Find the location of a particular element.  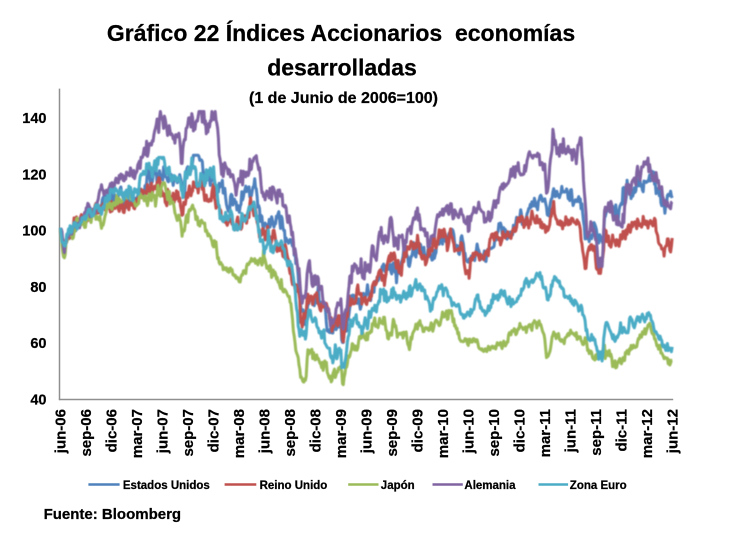

svg-text: 100 is located at coordinates (34, 232).